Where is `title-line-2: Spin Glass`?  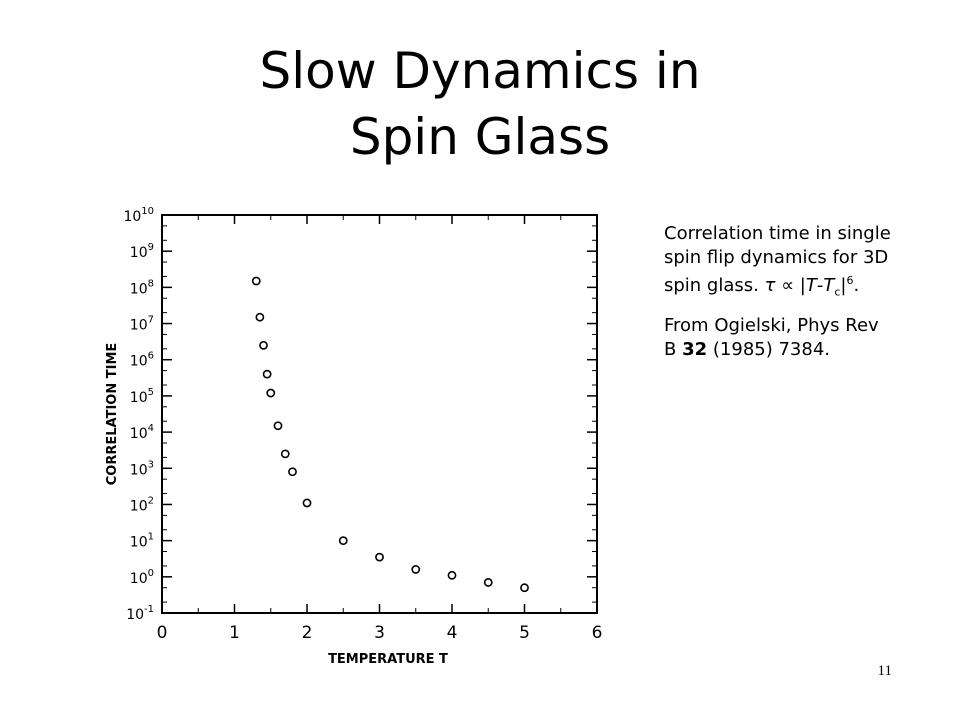
title-line-2: Spin Glass is located at coordinates (480, 137).